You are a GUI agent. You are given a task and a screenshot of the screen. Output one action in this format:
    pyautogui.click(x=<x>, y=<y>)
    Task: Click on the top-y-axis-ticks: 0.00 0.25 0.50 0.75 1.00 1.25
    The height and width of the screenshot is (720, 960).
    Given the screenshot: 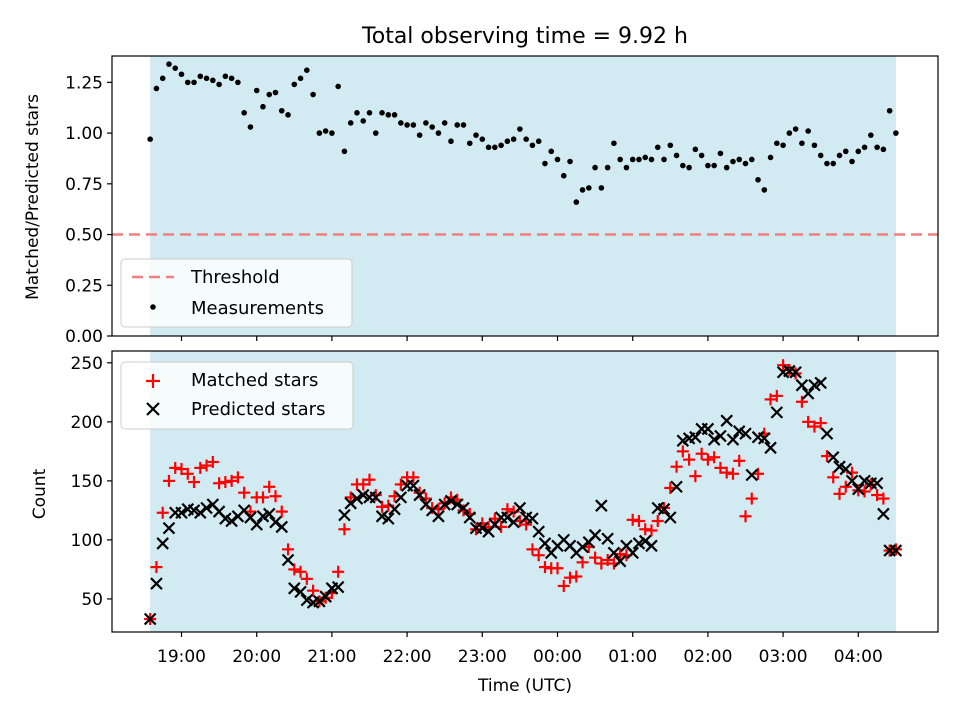 What is the action you would take?
    pyautogui.click(x=88, y=210)
    